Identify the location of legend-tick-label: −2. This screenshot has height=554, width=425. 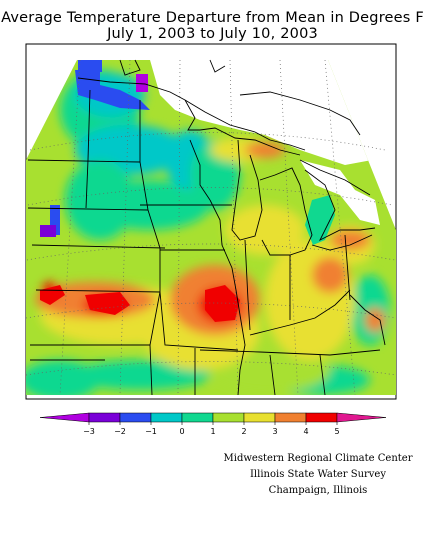
(120, 431).